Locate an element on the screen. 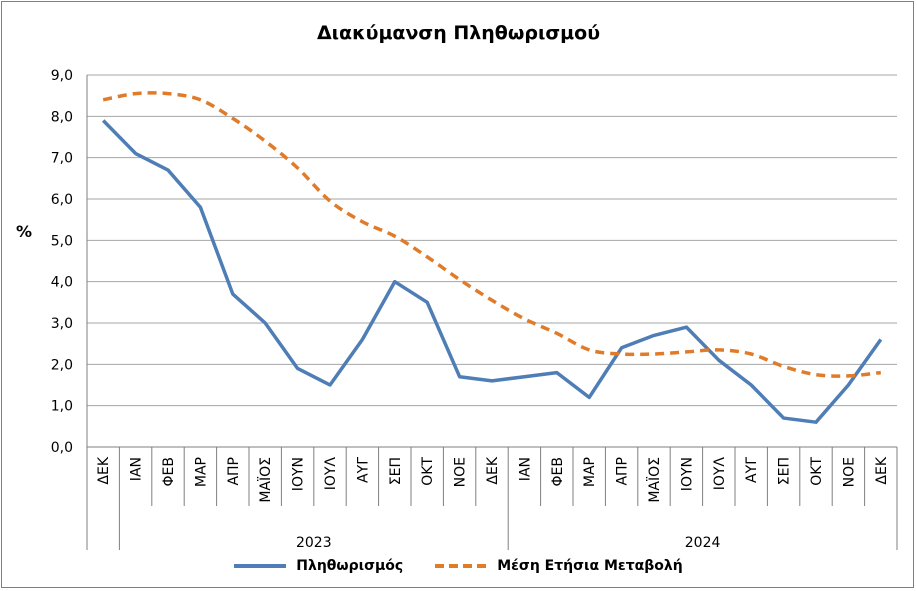 This screenshot has height=591, width=917. y-tick-label: 6,0 is located at coordinates (62, 200).